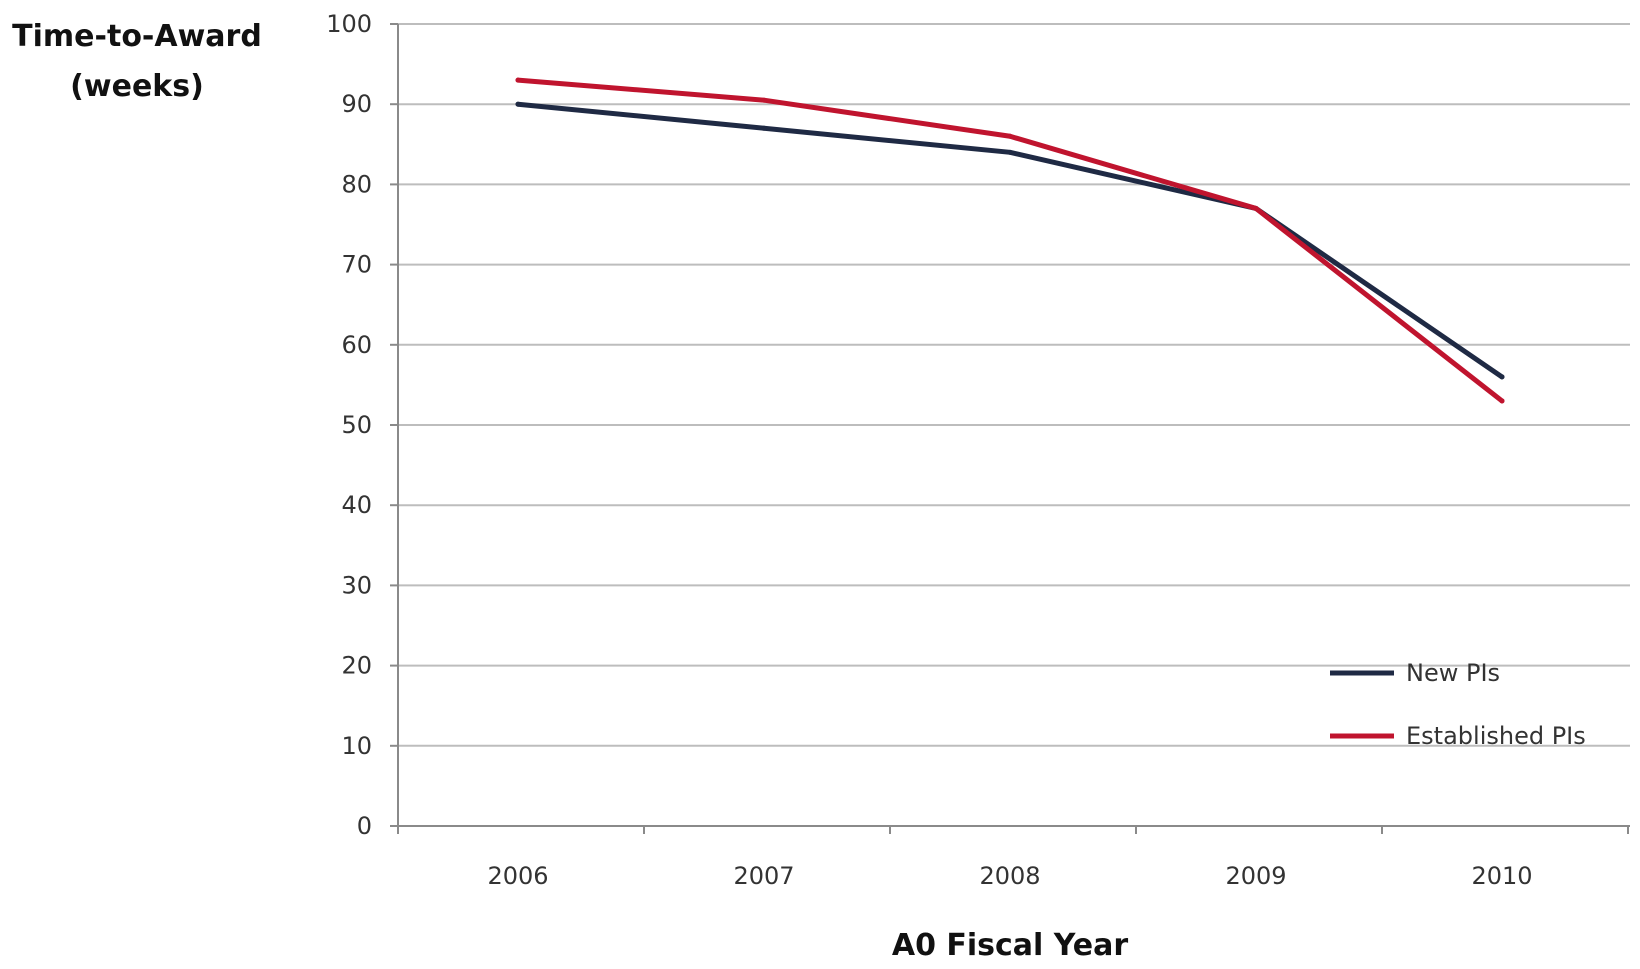  I want to click on legend: New PIs Established PIs, so click(1458, 704).